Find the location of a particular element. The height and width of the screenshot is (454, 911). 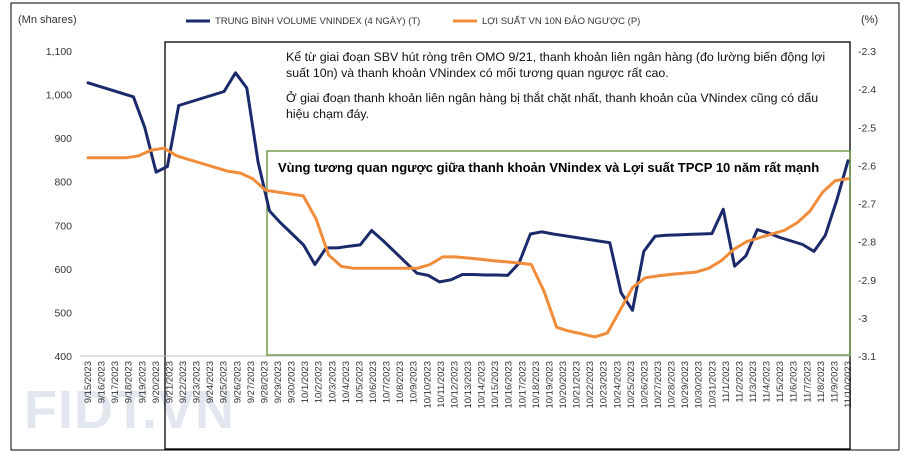

x-tick-label: 9/18/2023 is located at coordinates (129, 382).